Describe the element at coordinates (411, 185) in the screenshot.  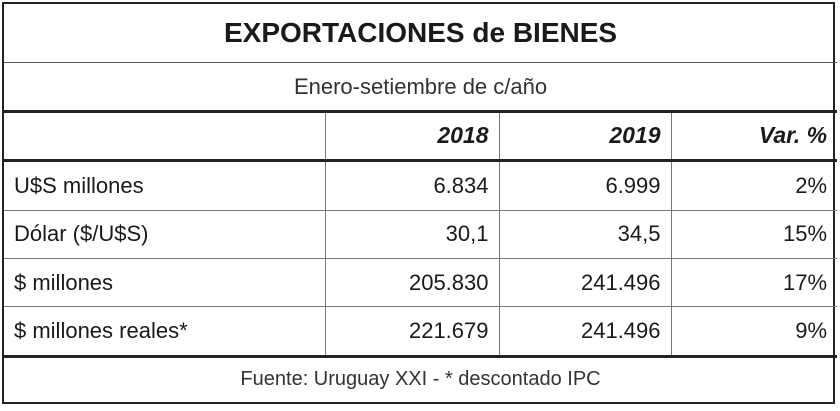
I see `cell-2018: 6.834` at that location.